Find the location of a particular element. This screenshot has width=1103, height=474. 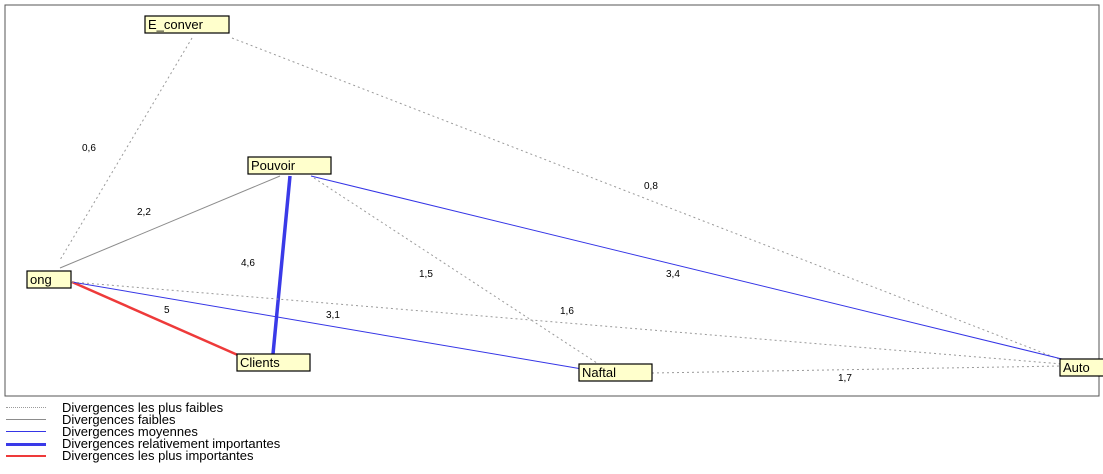

node-clients: Clients is located at coordinates (273, 362).